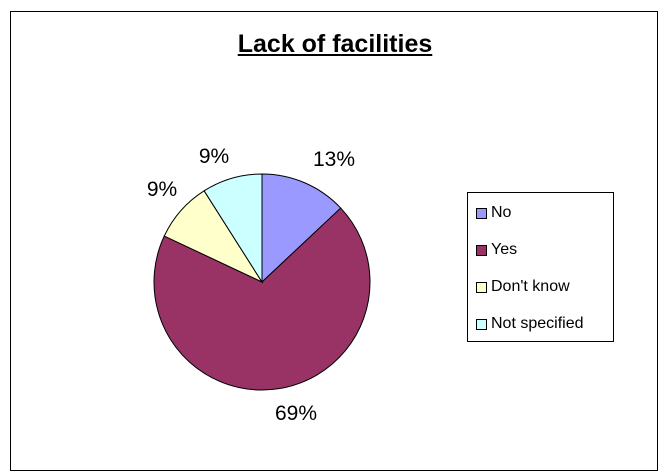  What do you see at coordinates (262, 299) in the screenshot?
I see `pie-slice-yes` at bounding box center [262, 299].